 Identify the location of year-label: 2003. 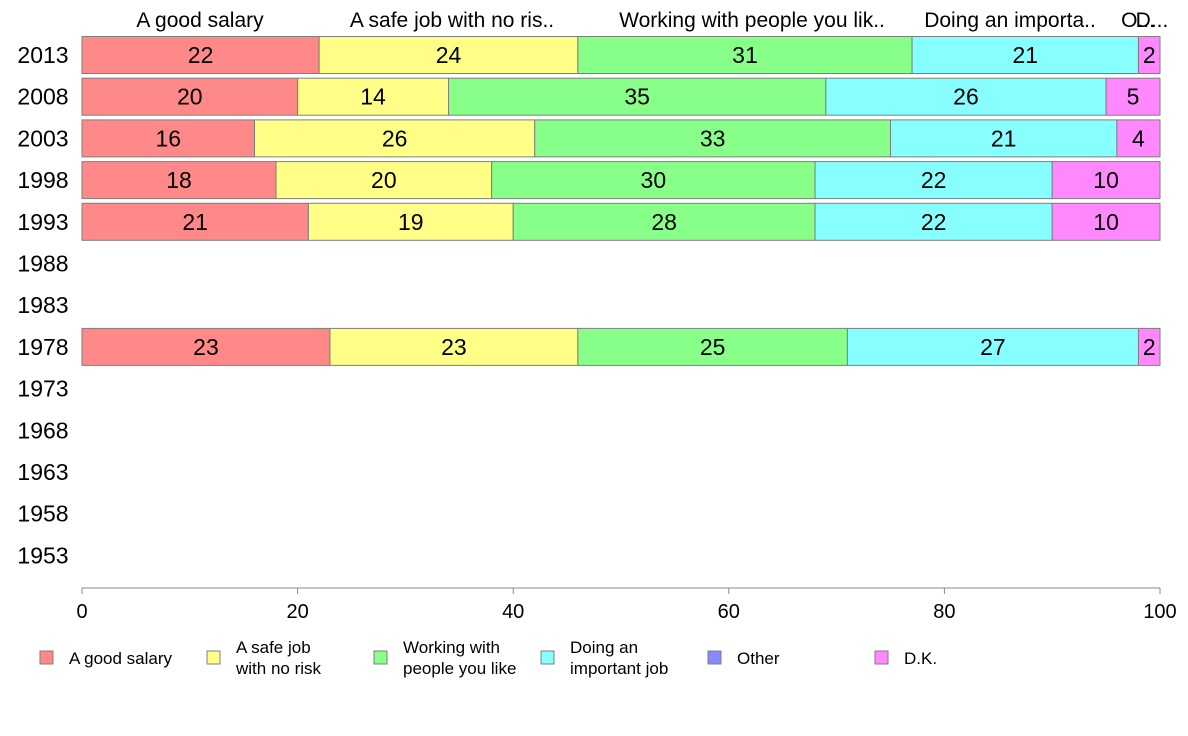
(42, 138).